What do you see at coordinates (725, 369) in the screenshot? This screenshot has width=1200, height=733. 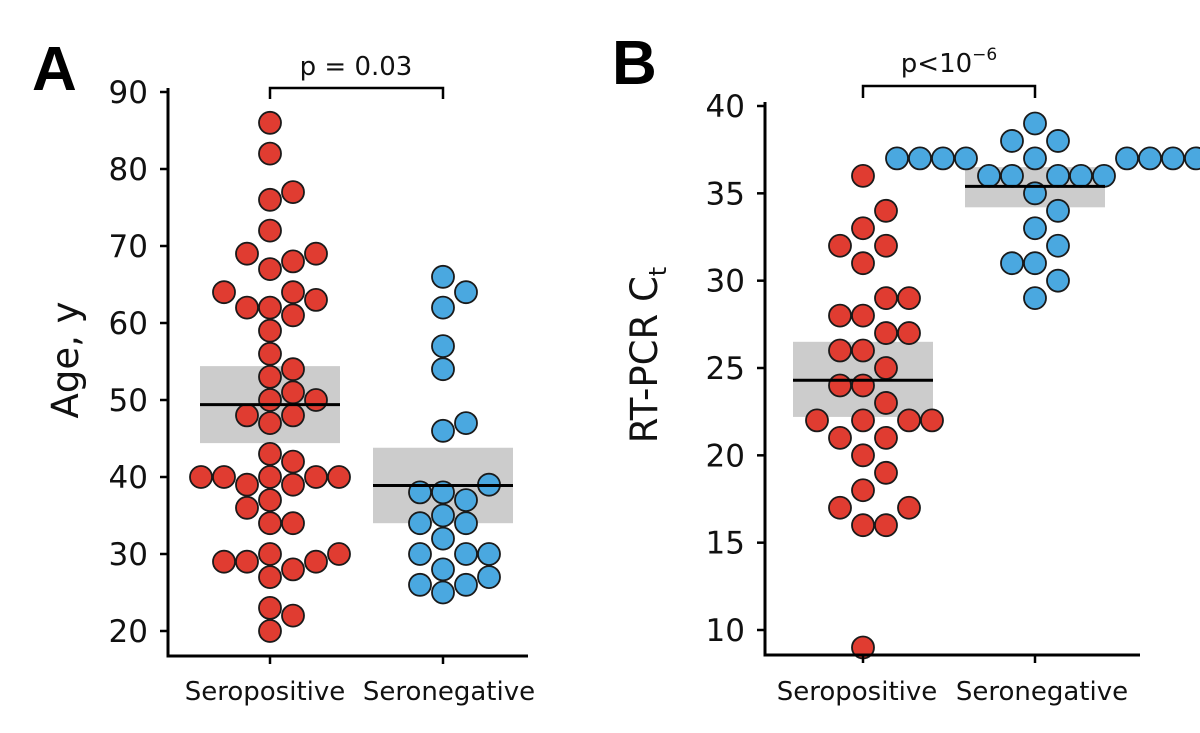 I see `y-tick-label-25: 25` at bounding box center [725, 369].